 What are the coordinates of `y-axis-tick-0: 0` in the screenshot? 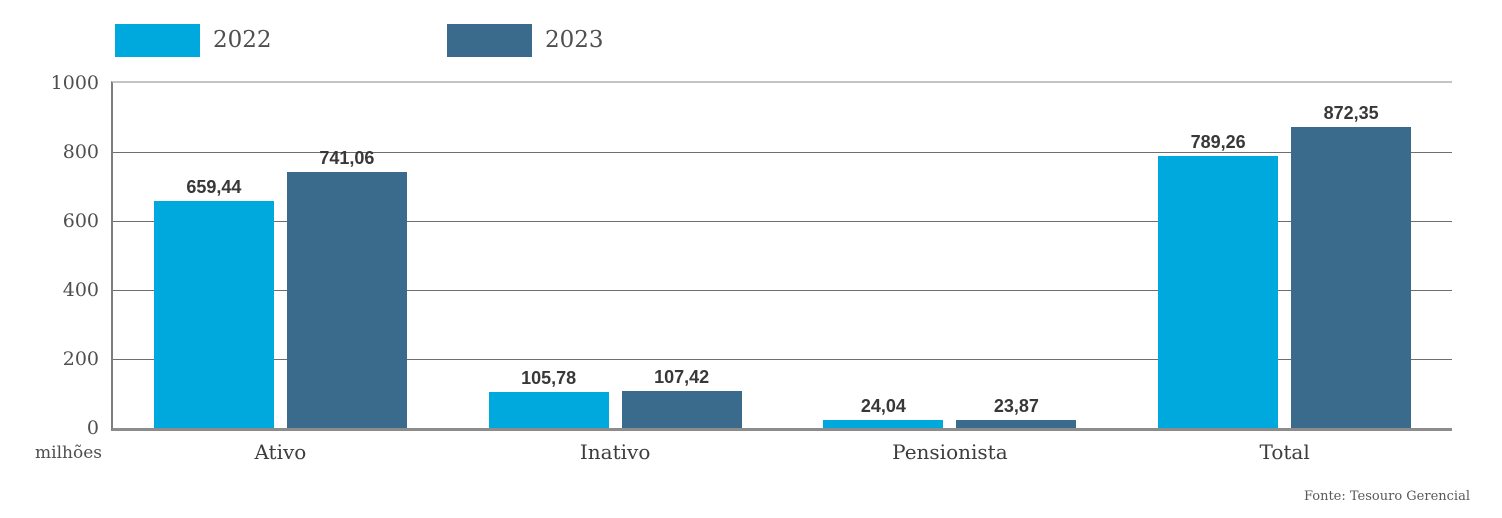 It's located at (92, 428).